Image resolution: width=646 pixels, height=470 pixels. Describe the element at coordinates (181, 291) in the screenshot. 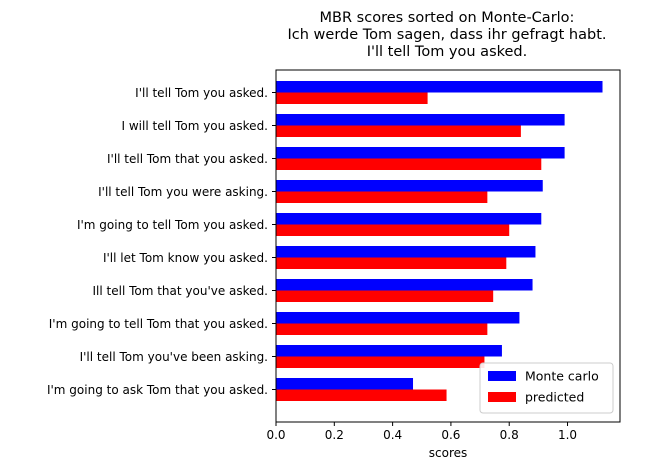

I see `y-tick-label: Ill tell Tom that you've asked.` at that location.